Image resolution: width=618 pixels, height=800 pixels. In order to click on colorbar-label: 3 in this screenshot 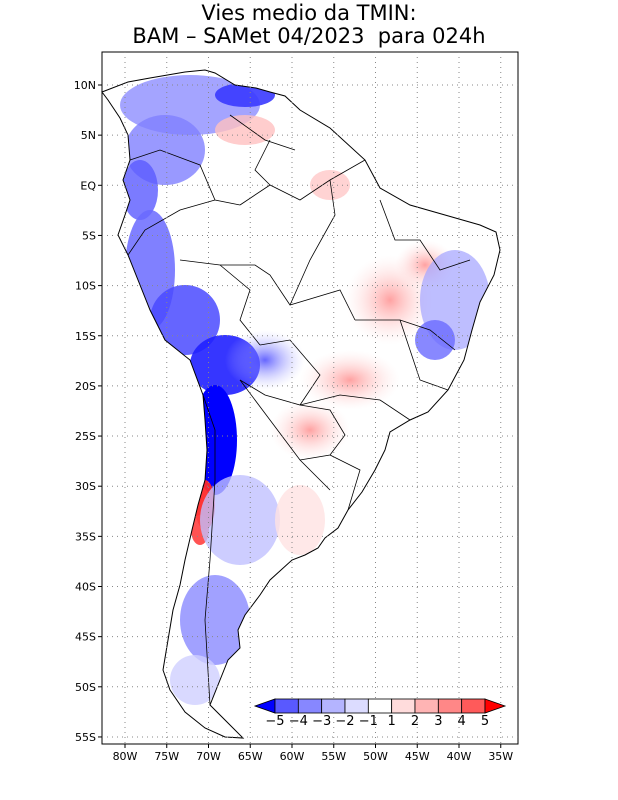, I will do `click(438, 721)`.